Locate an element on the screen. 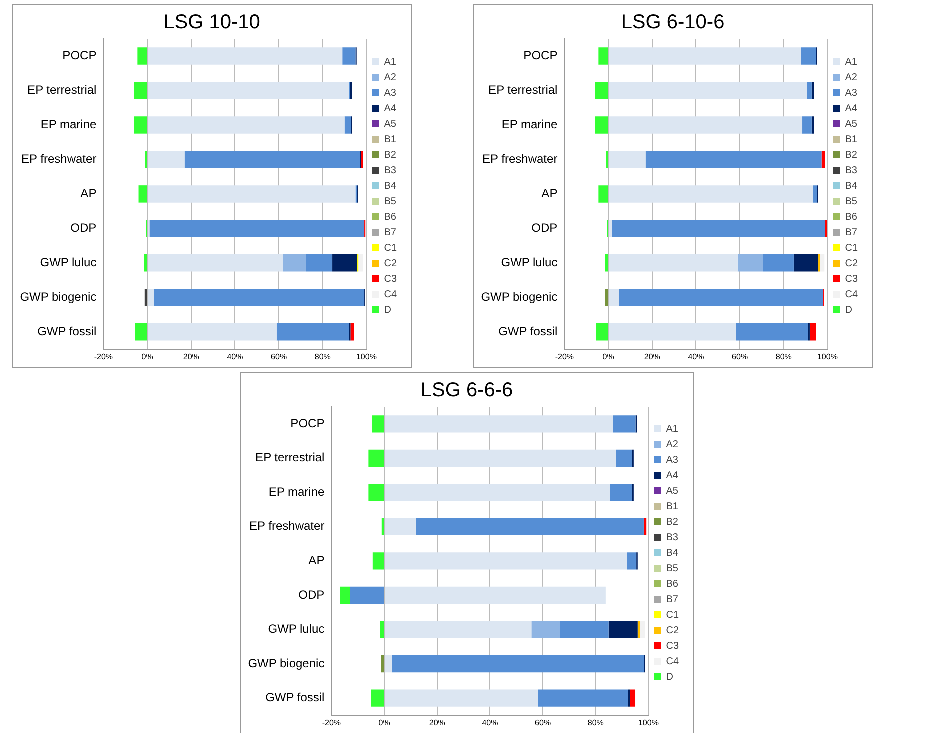 The width and height of the screenshot is (925, 733). chart-title: LSG 6-6-6 is located at coordinates (467, 391).